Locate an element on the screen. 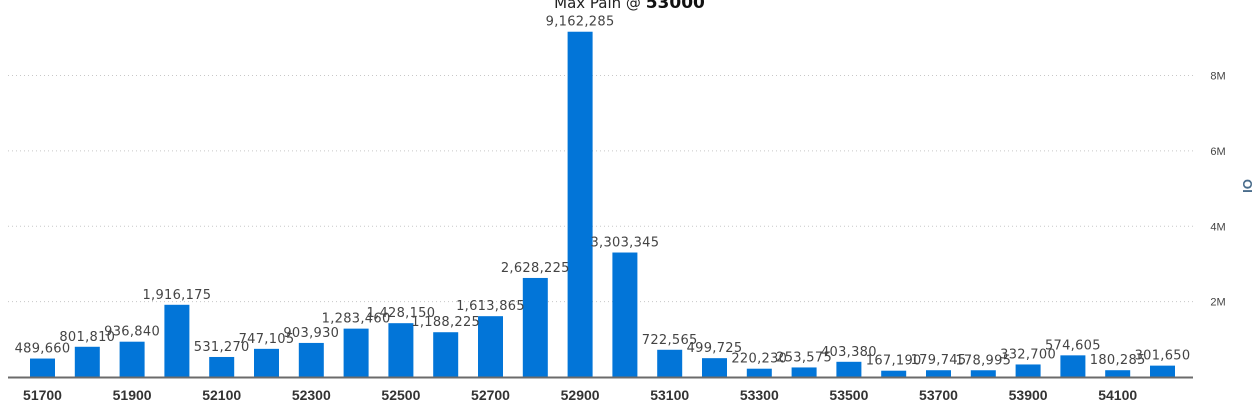  value-label: 179,745 is located at coordinates (939, 360).